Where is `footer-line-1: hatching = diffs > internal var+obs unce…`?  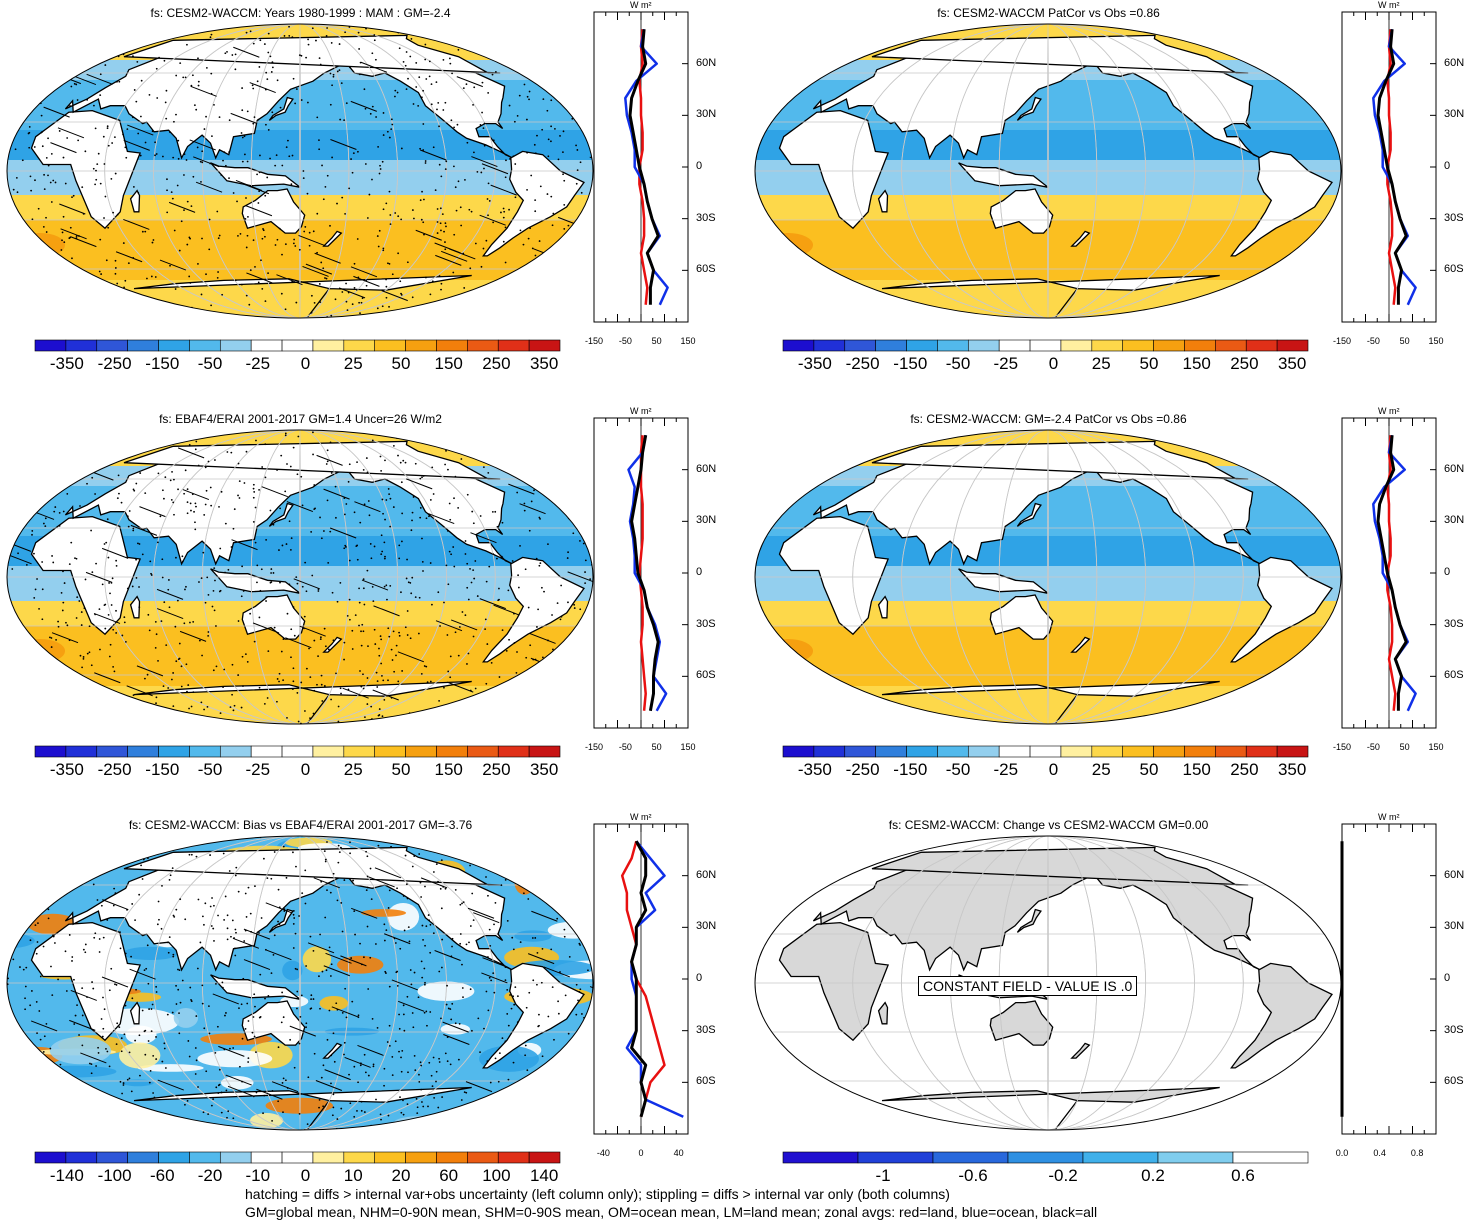 footer-line-1: hatching = diffs > internal var+obs unce… is located at coordinates (597, 1194).